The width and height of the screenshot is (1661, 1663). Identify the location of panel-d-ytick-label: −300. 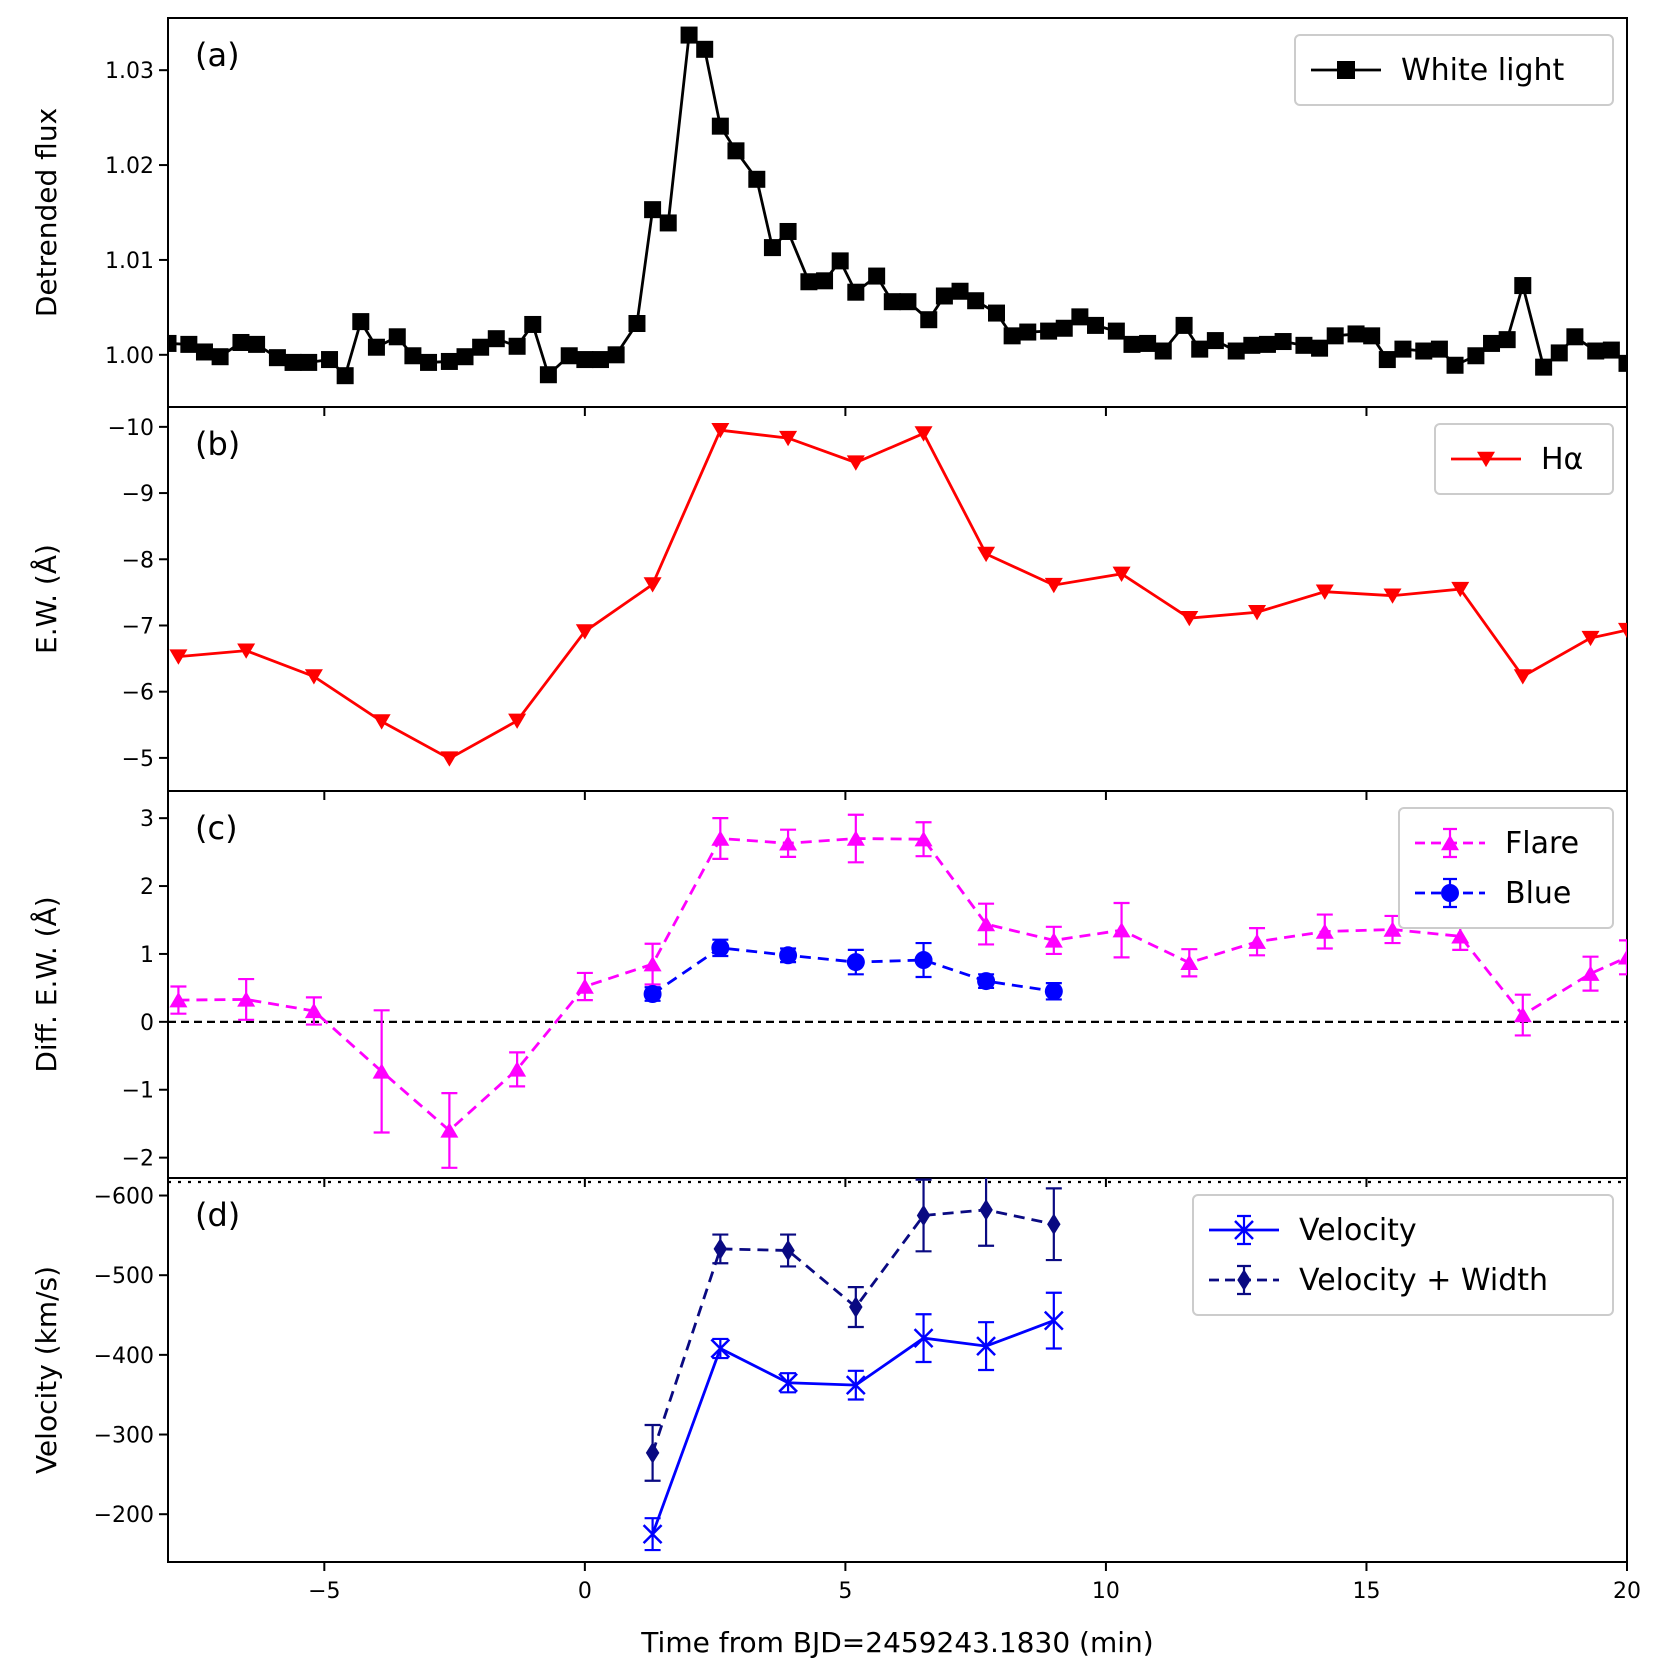
(124, 1436).